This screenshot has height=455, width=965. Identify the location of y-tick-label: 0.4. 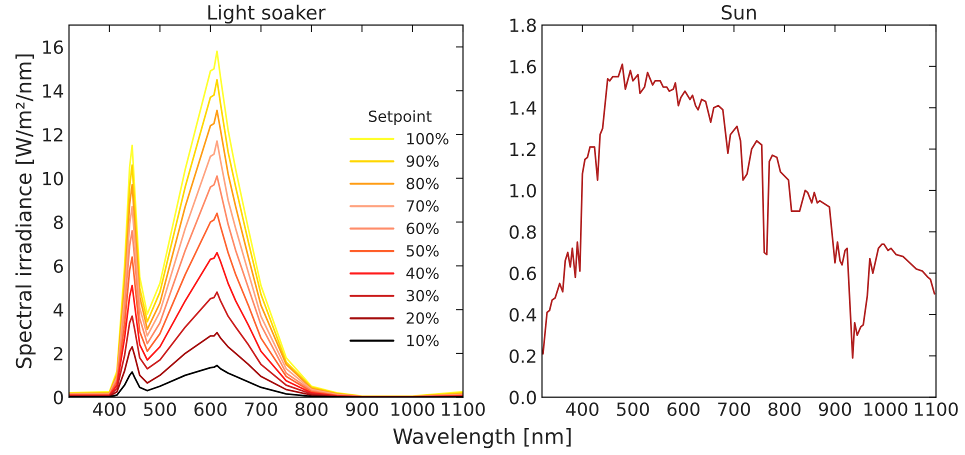
(523, 315).